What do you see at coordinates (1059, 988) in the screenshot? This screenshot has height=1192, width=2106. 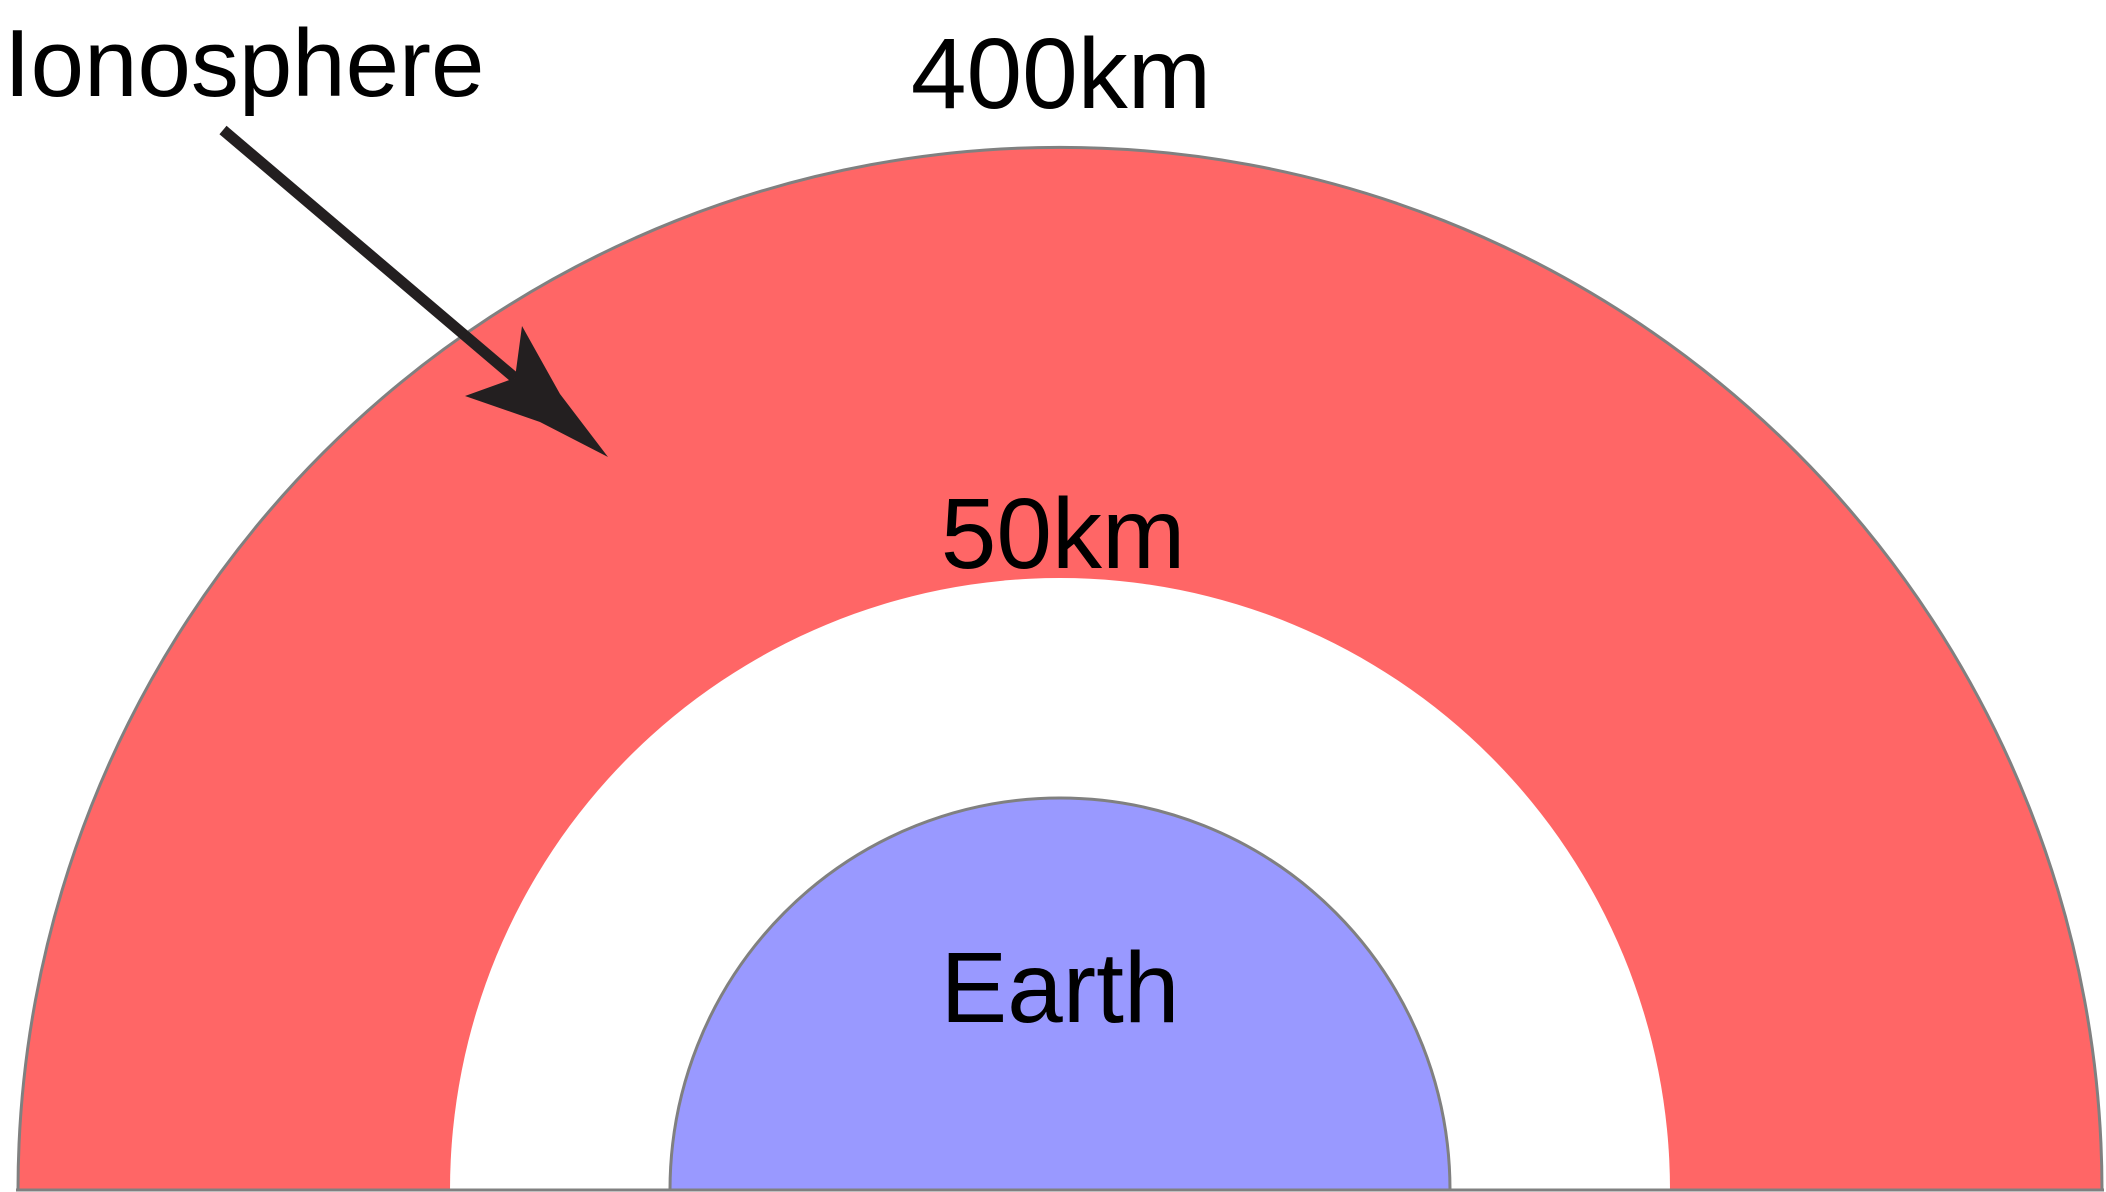 I see `earth-label: Earth` at bounding box center [1059, 988].